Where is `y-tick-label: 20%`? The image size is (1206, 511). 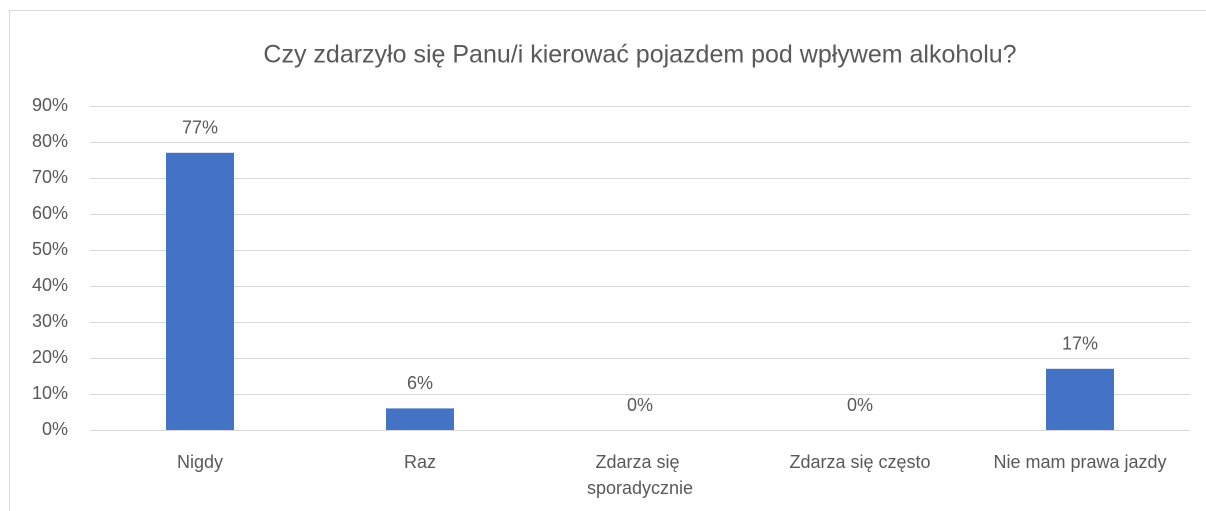 y-tick-label: 20% is located at coordinates (50, 357).